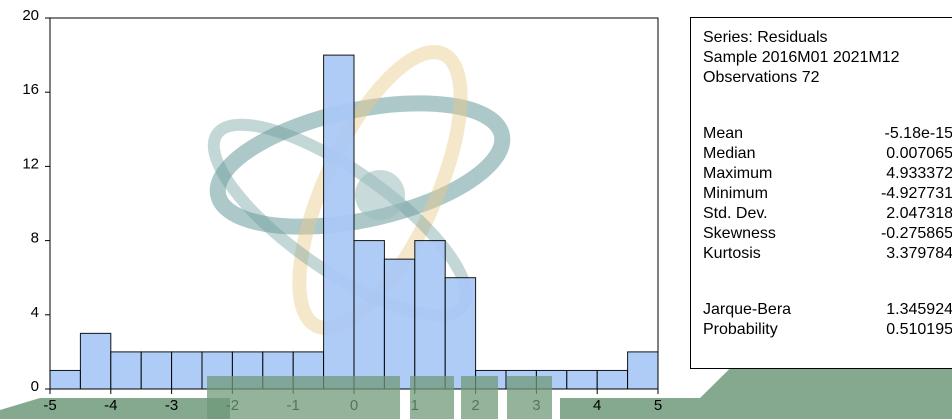  What do you see at coordinates (827, 194) in the screenshot?
I see `stats-row: Minimum -4.927731` at bounding box center [827, 194].